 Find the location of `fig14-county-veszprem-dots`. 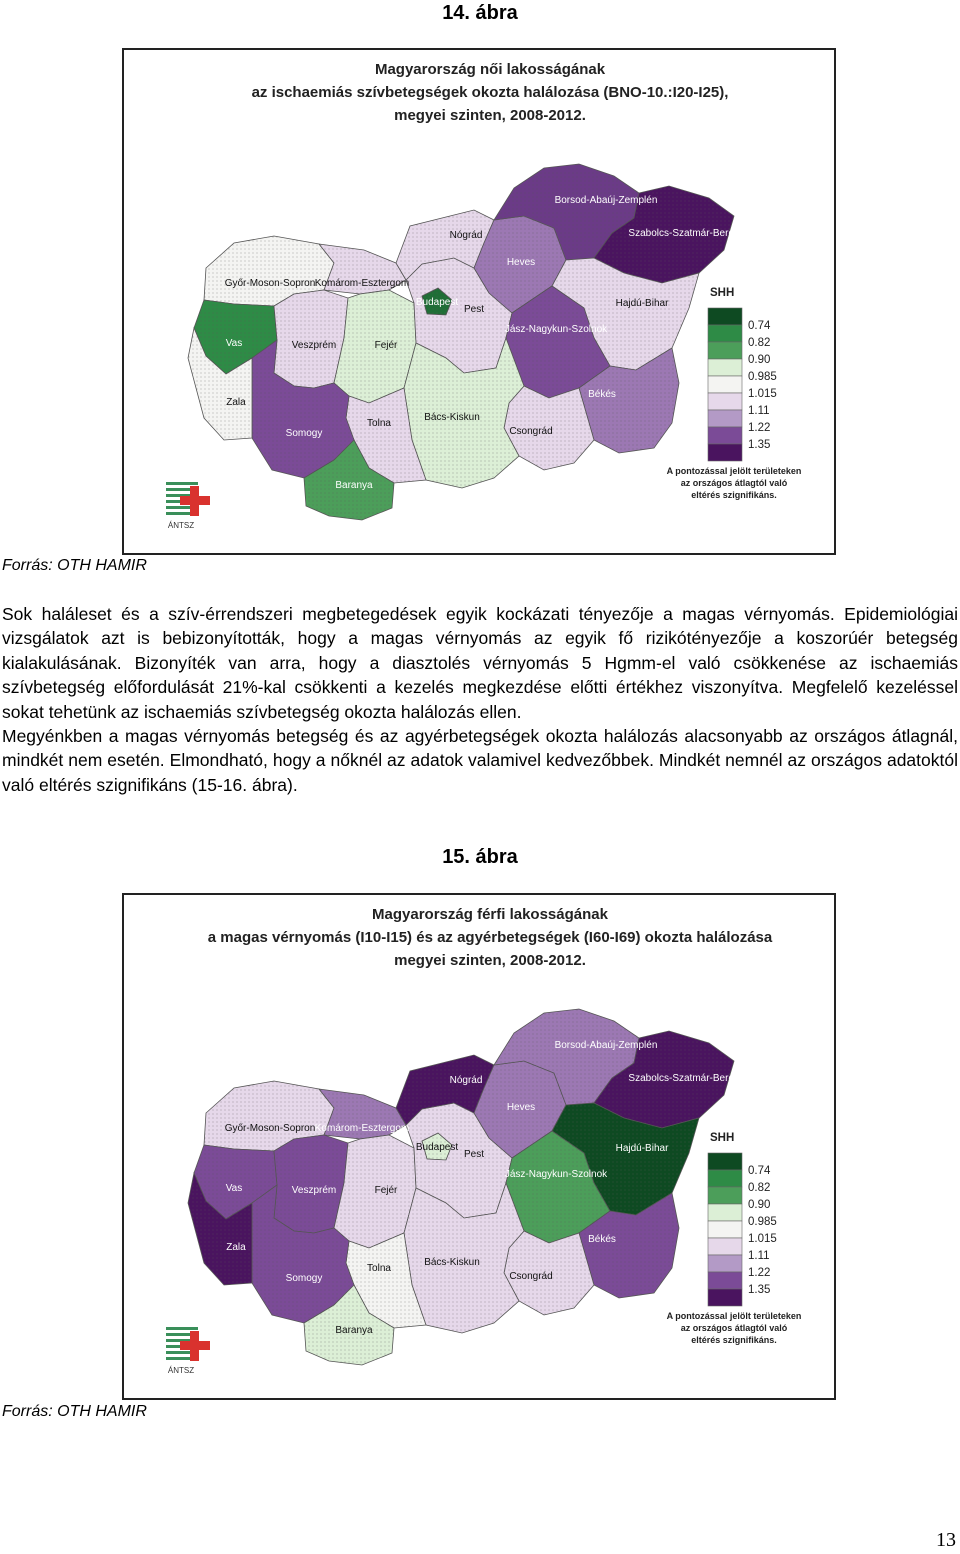

fig14-county-veszprem-dots is located at coordinates (311, 339).